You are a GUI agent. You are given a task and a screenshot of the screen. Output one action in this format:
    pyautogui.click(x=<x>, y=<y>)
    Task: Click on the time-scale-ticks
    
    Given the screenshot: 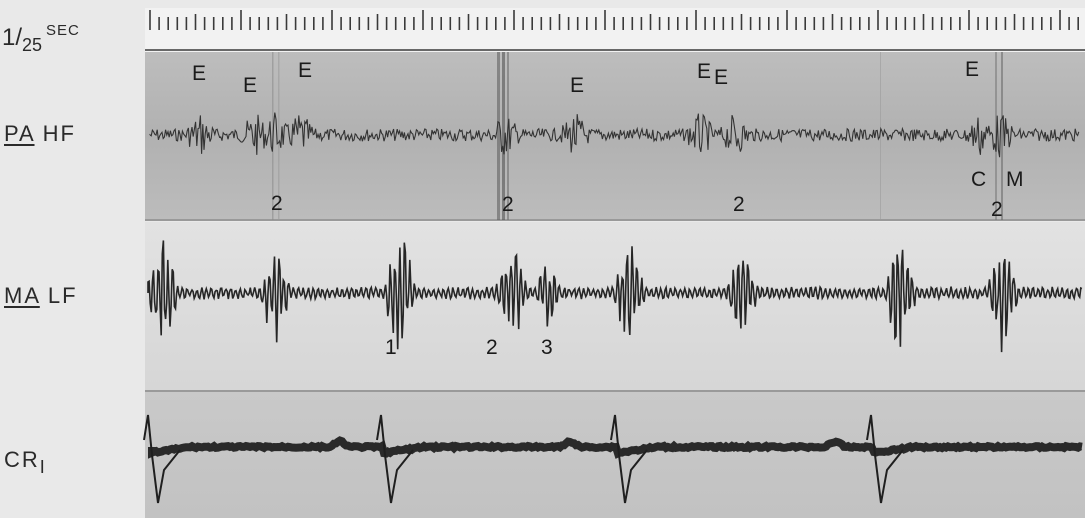 What is the action you would take?
    pyautogui.click(x=614, y=20)
    